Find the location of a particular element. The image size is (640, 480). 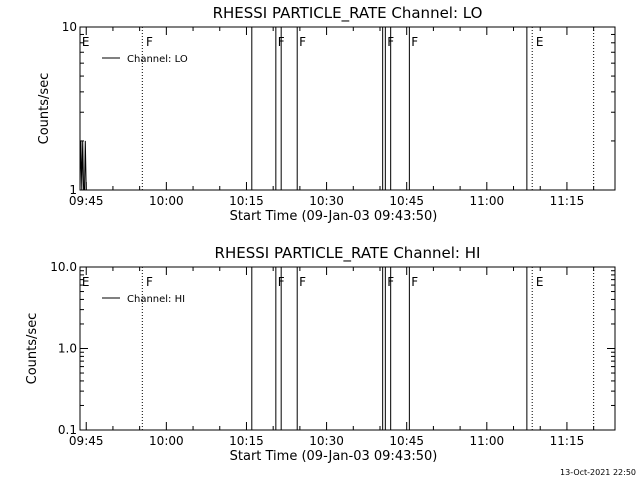

panel-2-x-tick-label: 11:15 is located at coordinates (567, 441).